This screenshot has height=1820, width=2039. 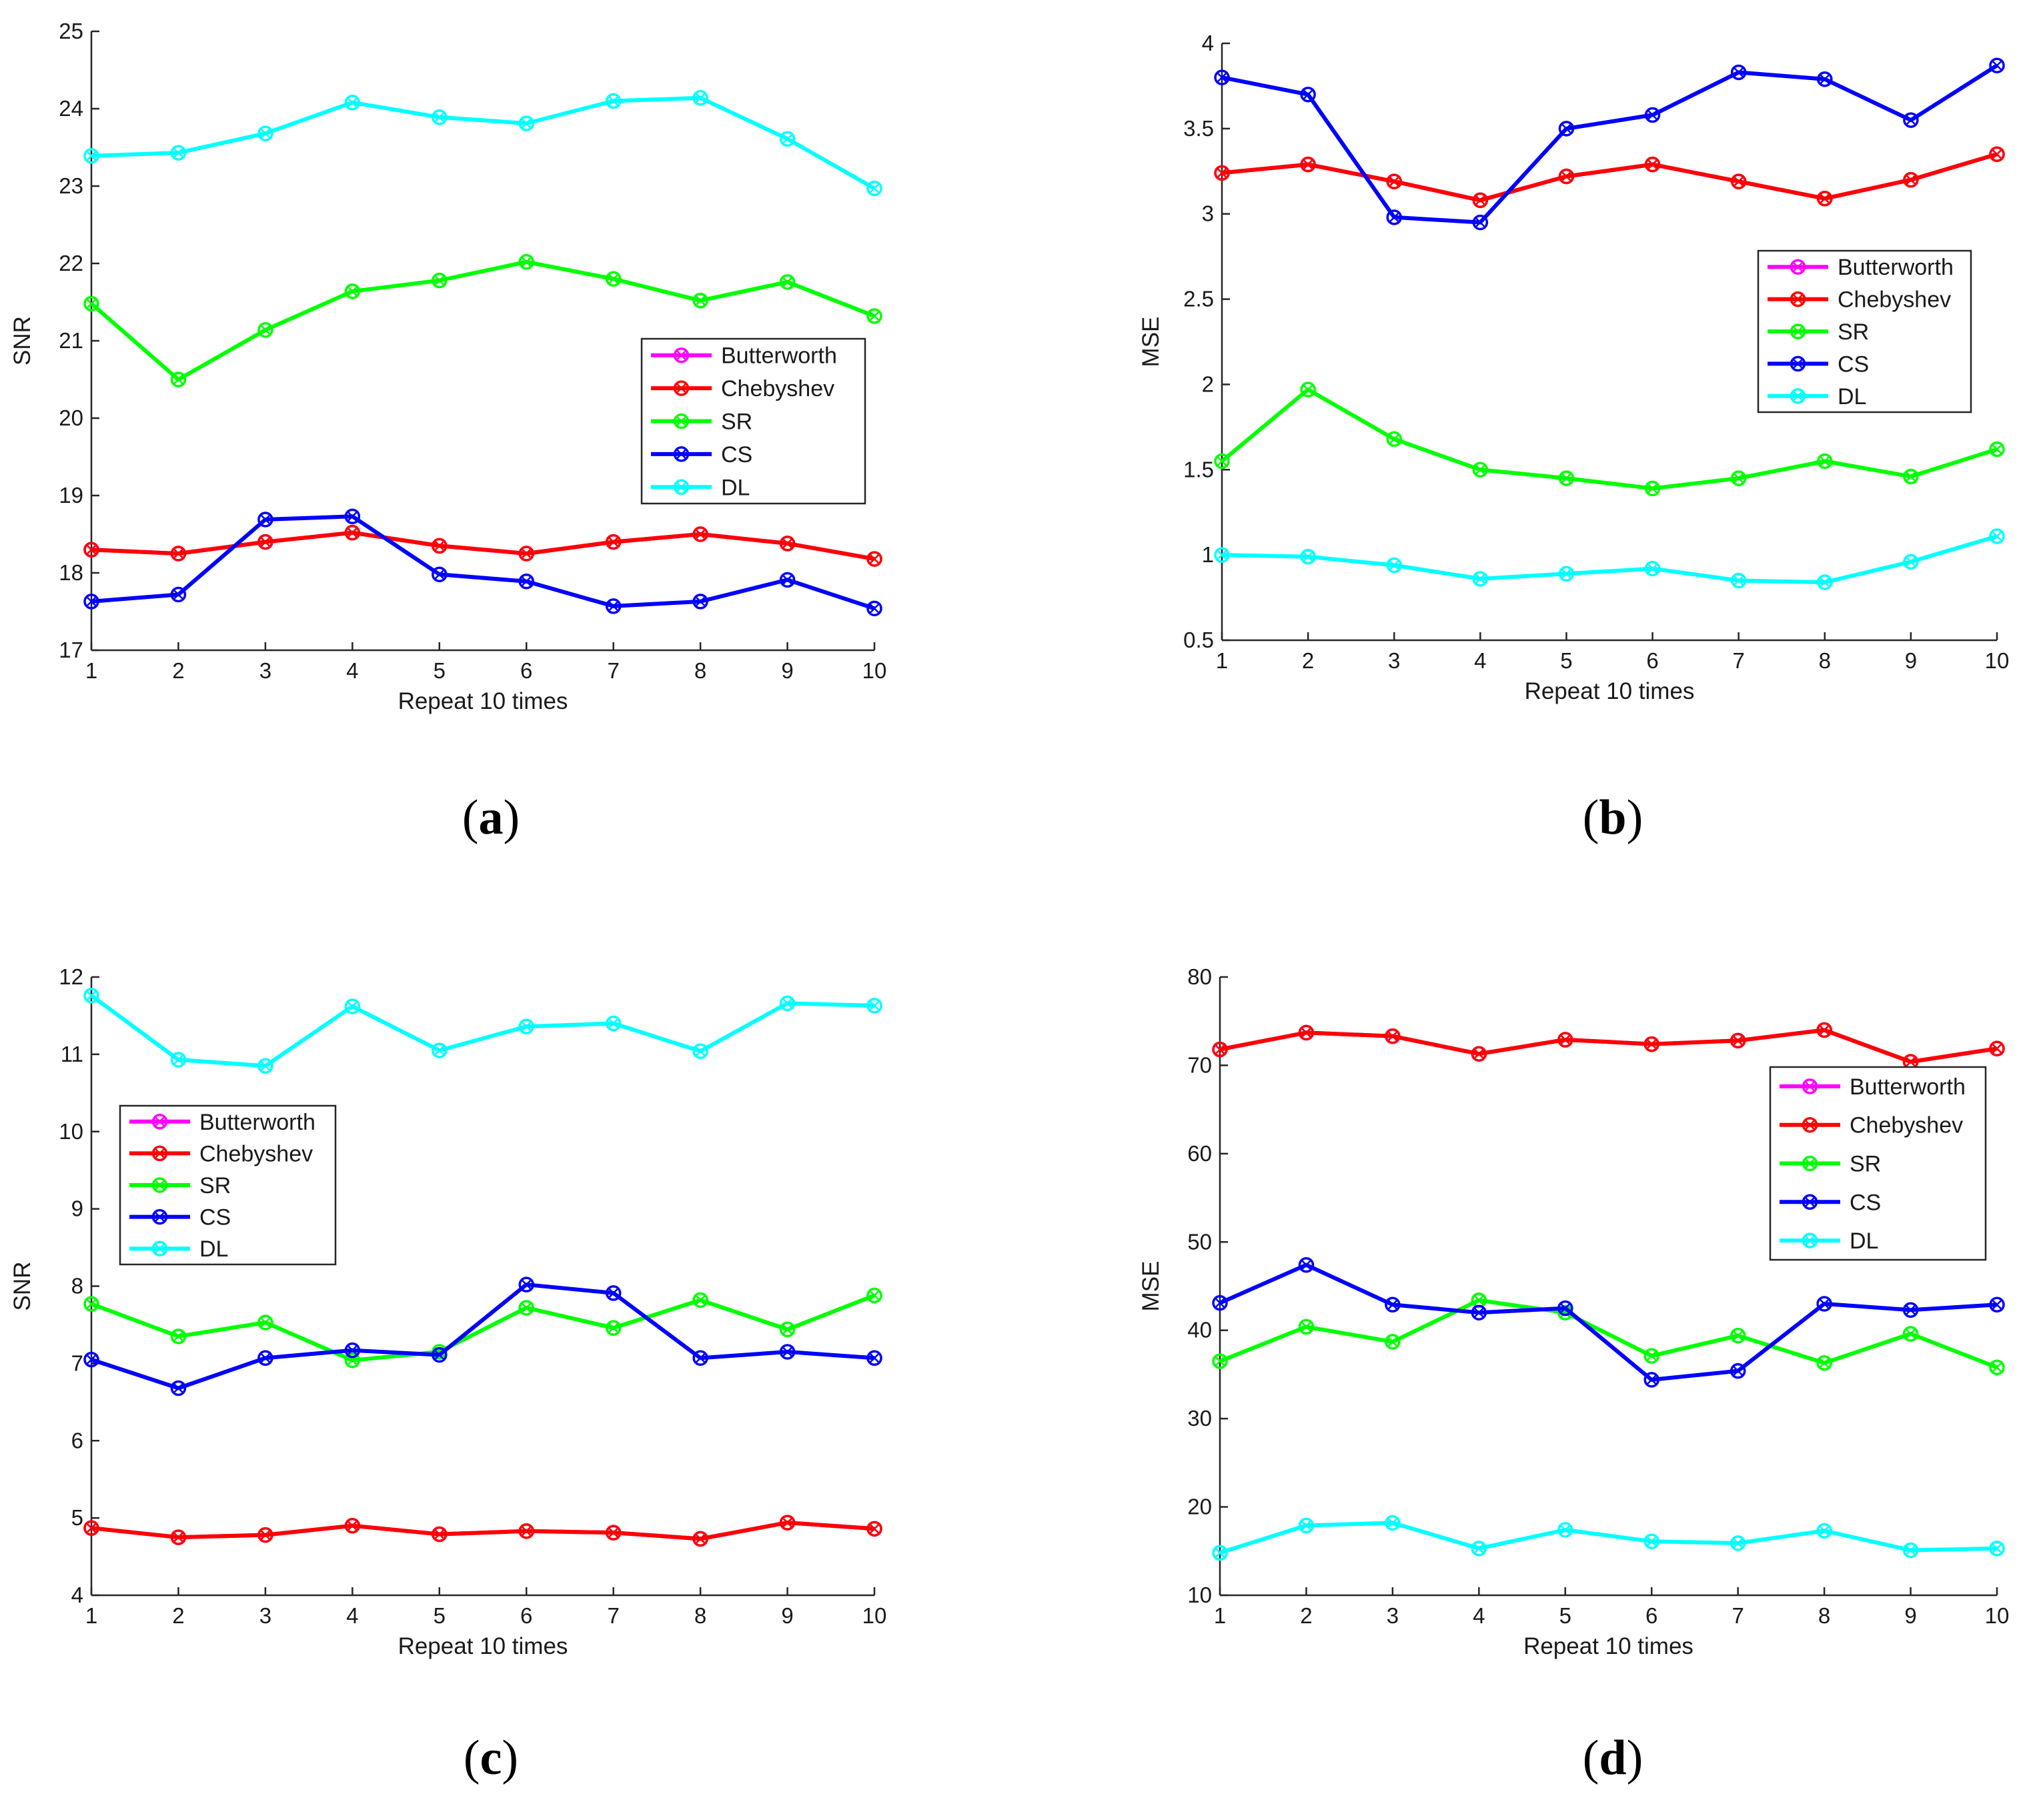 What do you see at coordinates (1910, 1333) in the screenshot?
I see `data-point-d-sr-9-cross-b` at bounding box center [1910, 1333].